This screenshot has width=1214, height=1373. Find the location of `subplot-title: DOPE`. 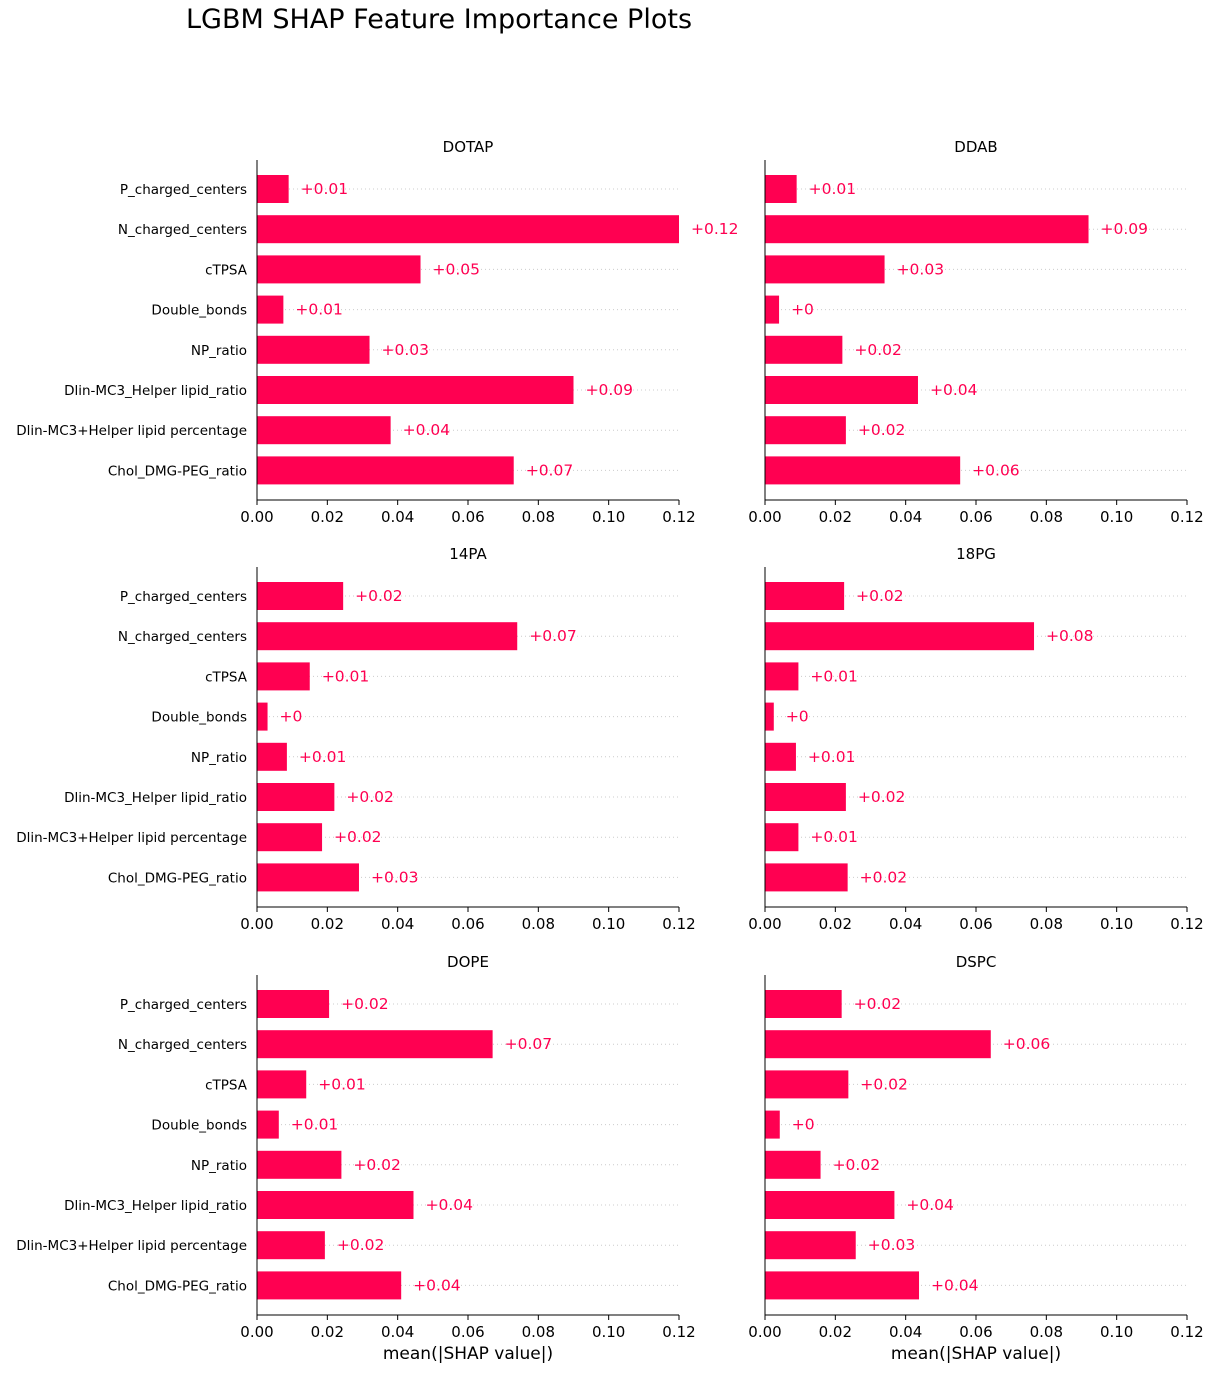

subplot-title: DOPE is located at coordinates (468, 962).